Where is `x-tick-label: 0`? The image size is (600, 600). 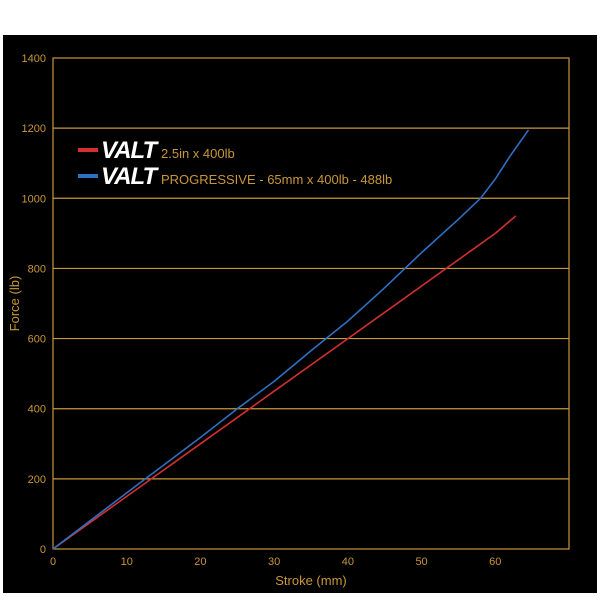
x-tick-label: 0 is located at coordinates (53, 562).